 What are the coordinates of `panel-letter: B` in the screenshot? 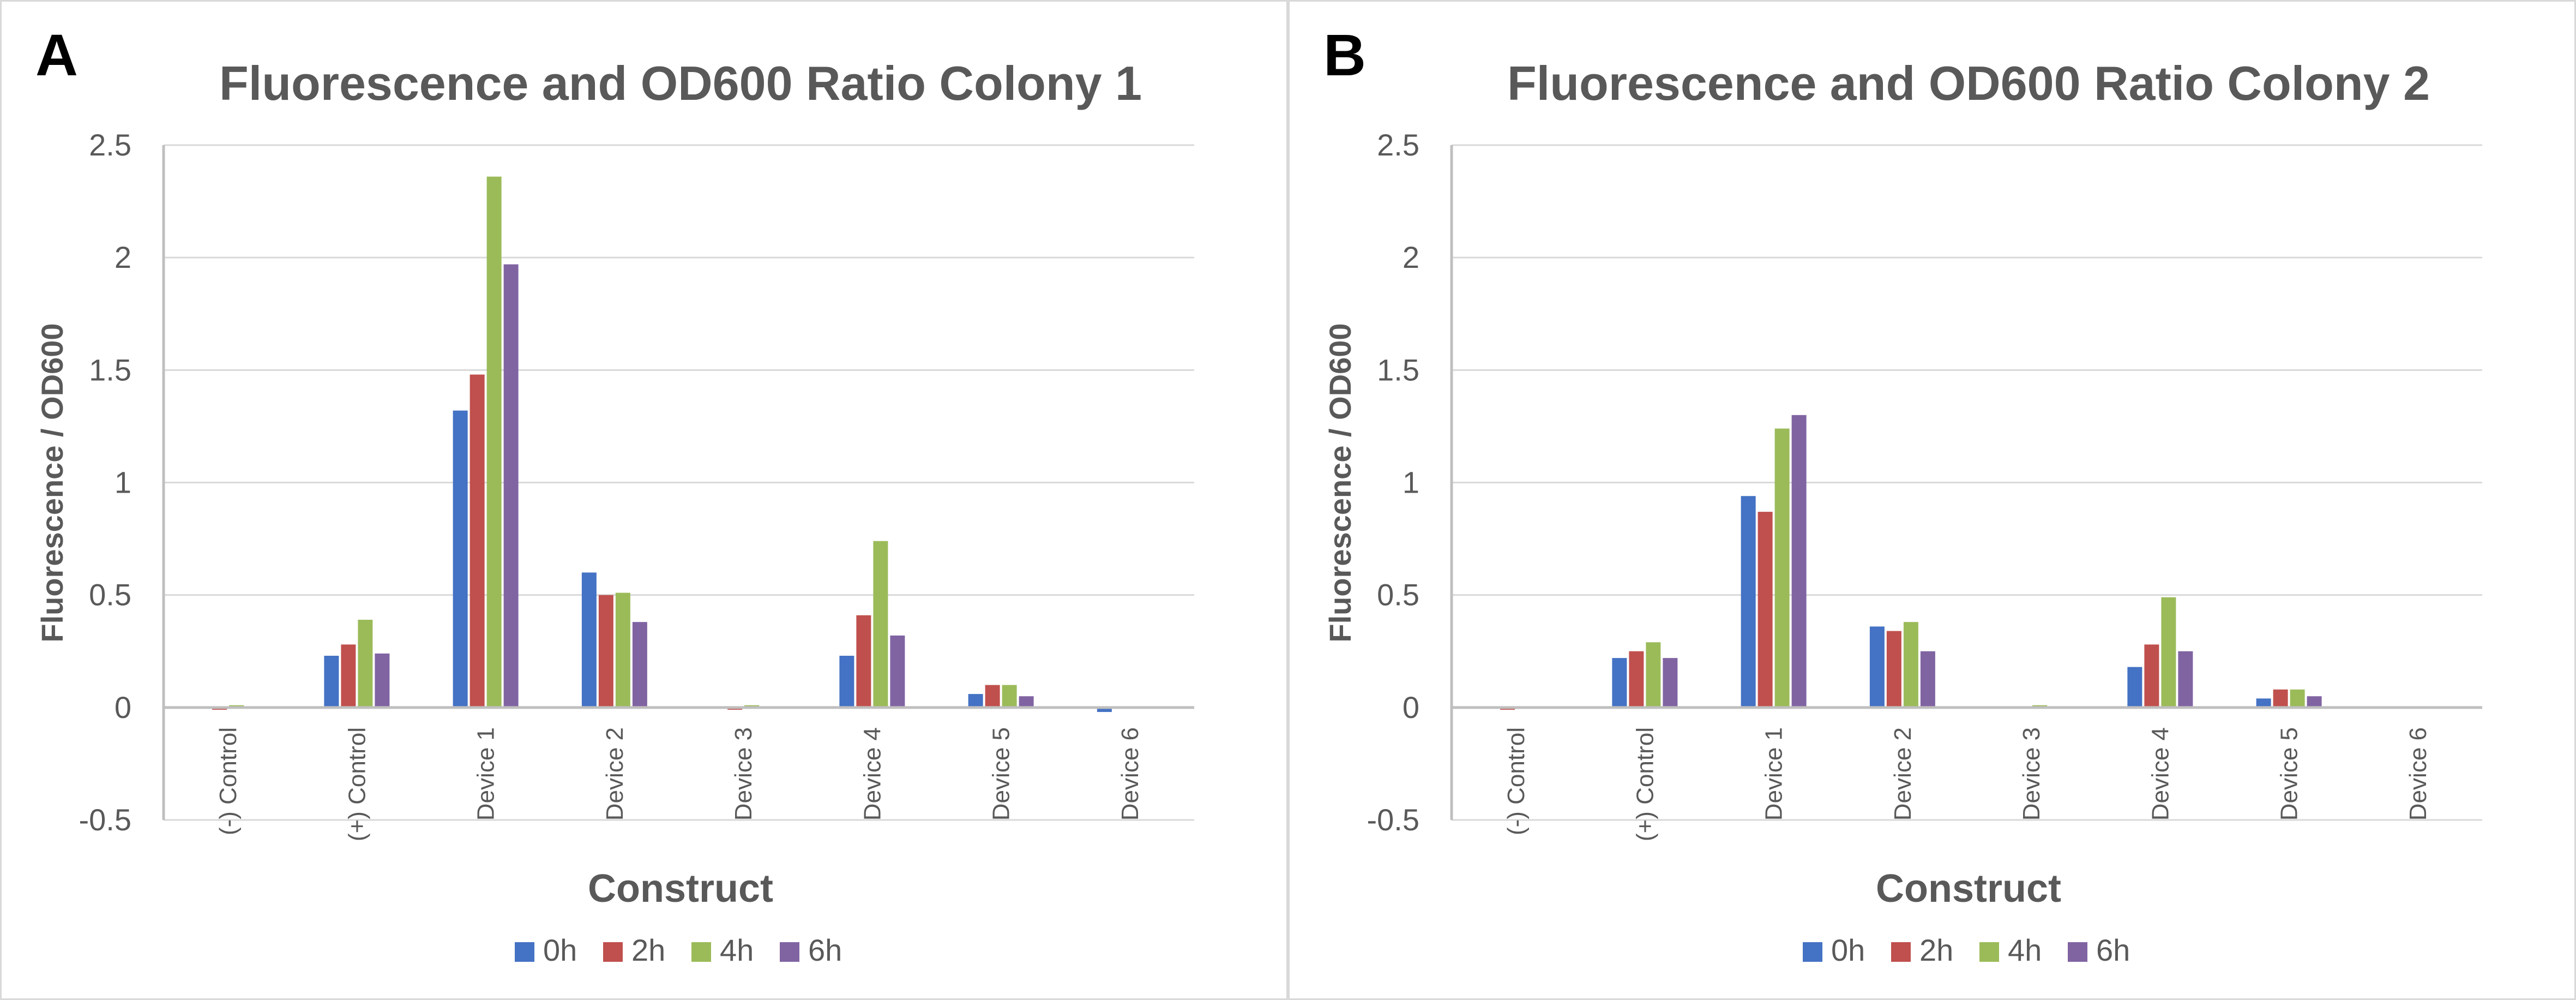 It's located at (1344, 55).